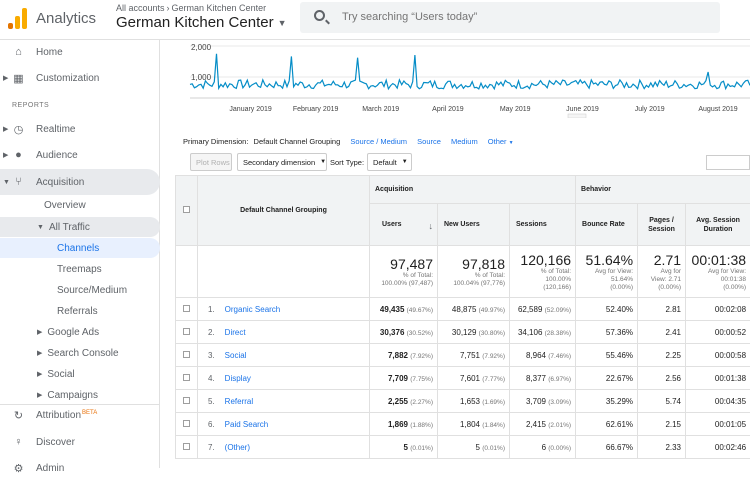 This screenshot has width=750, height=481. I want to click on secondary-dimension-dropdown: Secondary dimension ▼, so click(282, 162).